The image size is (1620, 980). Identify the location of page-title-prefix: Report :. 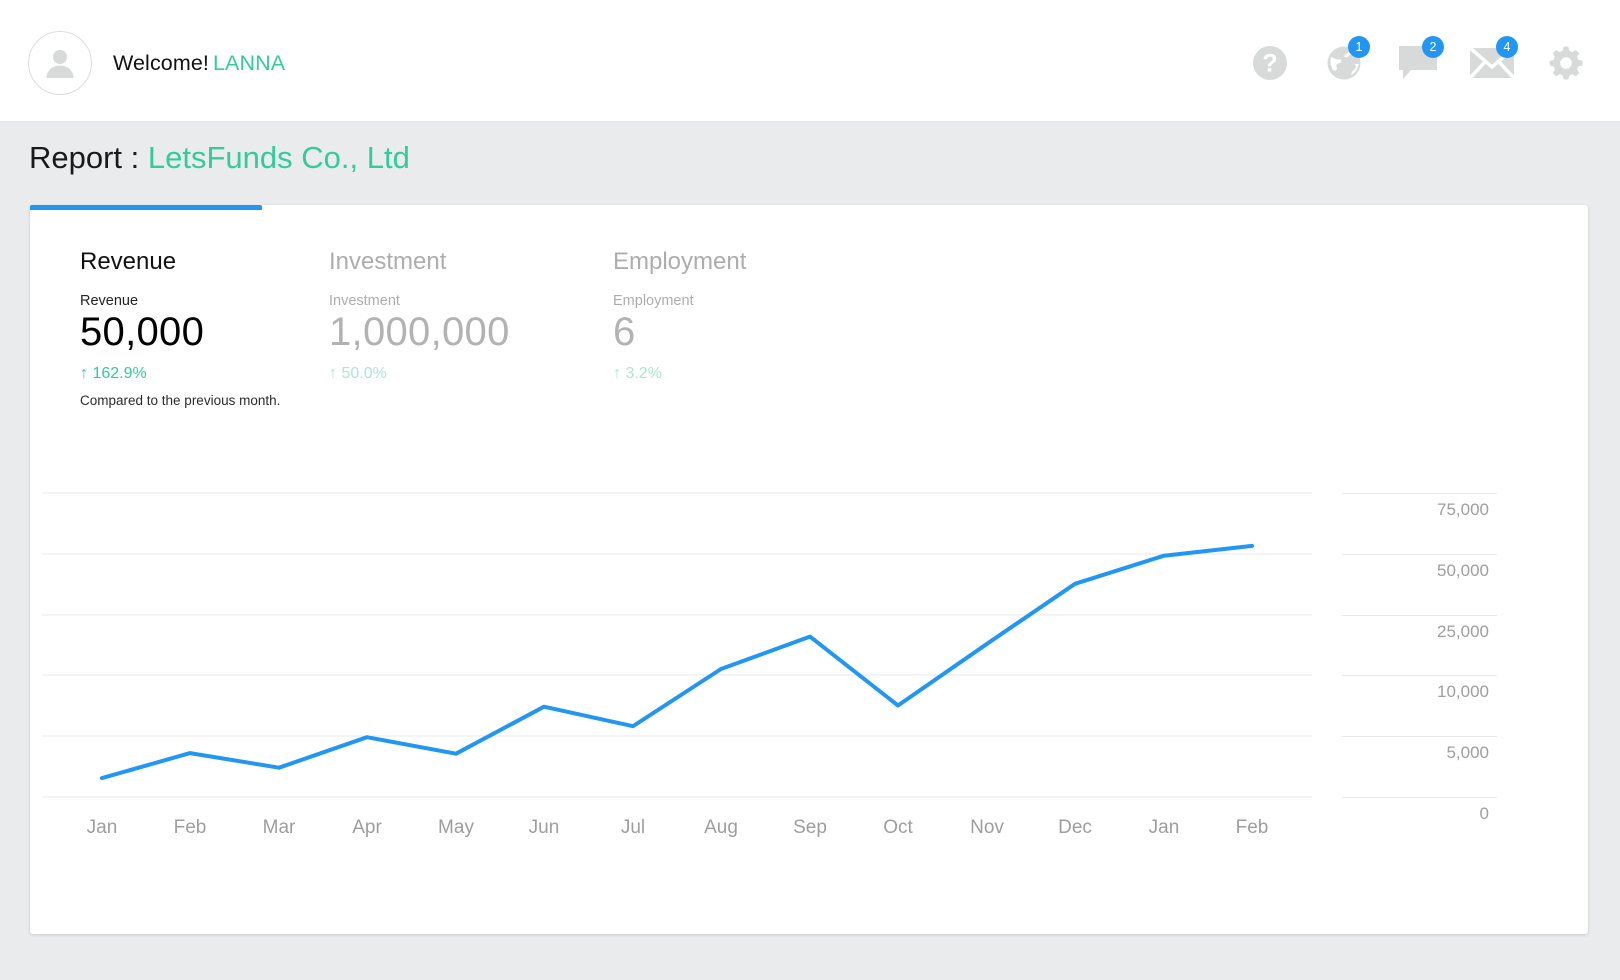
(84, 157).